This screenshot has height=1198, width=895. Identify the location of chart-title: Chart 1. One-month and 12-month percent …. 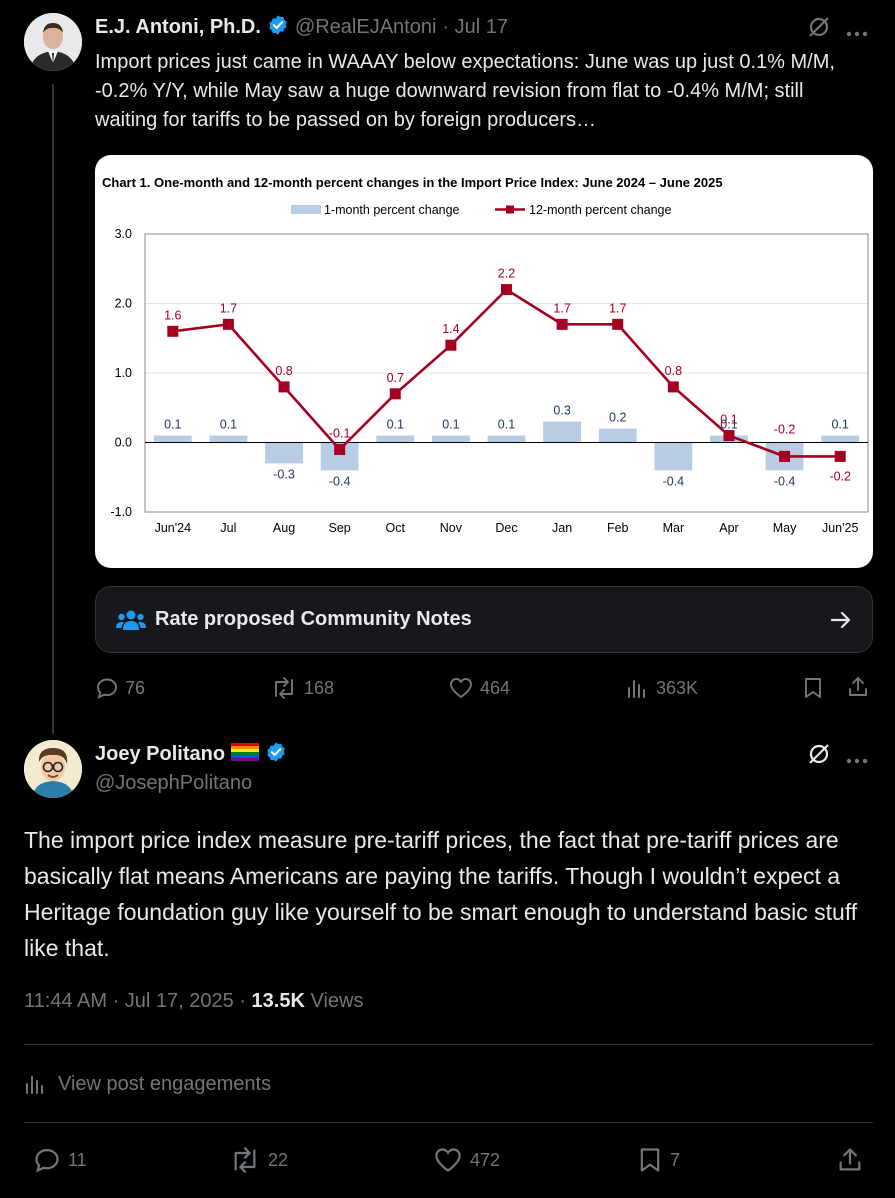
(412, 182).